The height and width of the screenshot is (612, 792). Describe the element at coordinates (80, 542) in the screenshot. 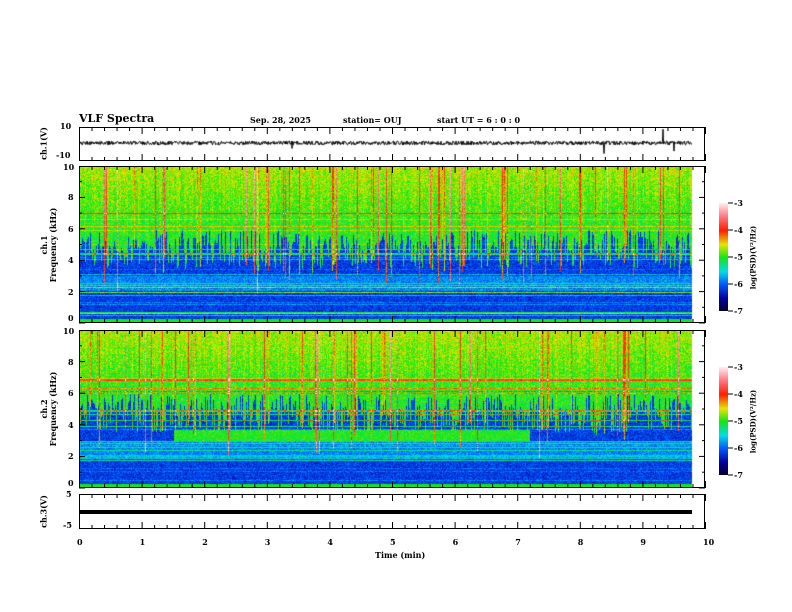

I see `x-tick-label: 0` at that location.